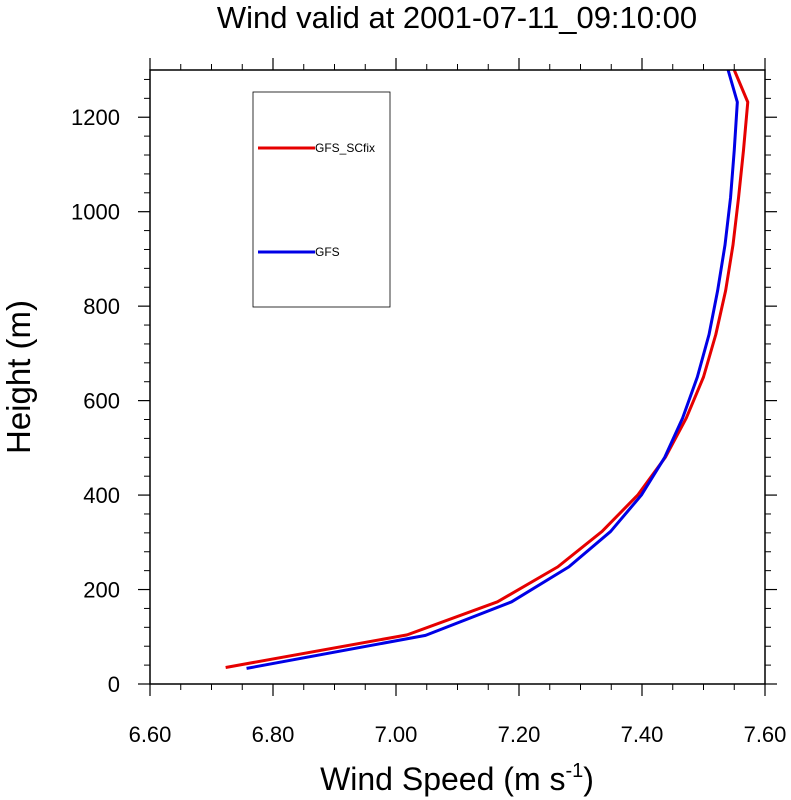 Image resolution: width=791 pixels, height=800 pixels. What do you see at coordinates (101, 495) in the screenshot?
I see `y-tick-label: 400` at bounding box center [101, 495].